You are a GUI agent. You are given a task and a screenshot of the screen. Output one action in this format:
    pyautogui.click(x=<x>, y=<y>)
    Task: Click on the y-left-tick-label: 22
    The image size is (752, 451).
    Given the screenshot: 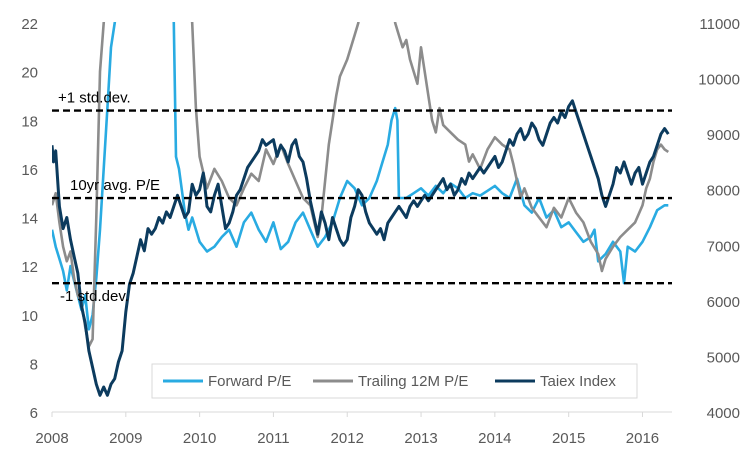 What is the action you would take?
    pyautogui.click(x=29, y=24)
    